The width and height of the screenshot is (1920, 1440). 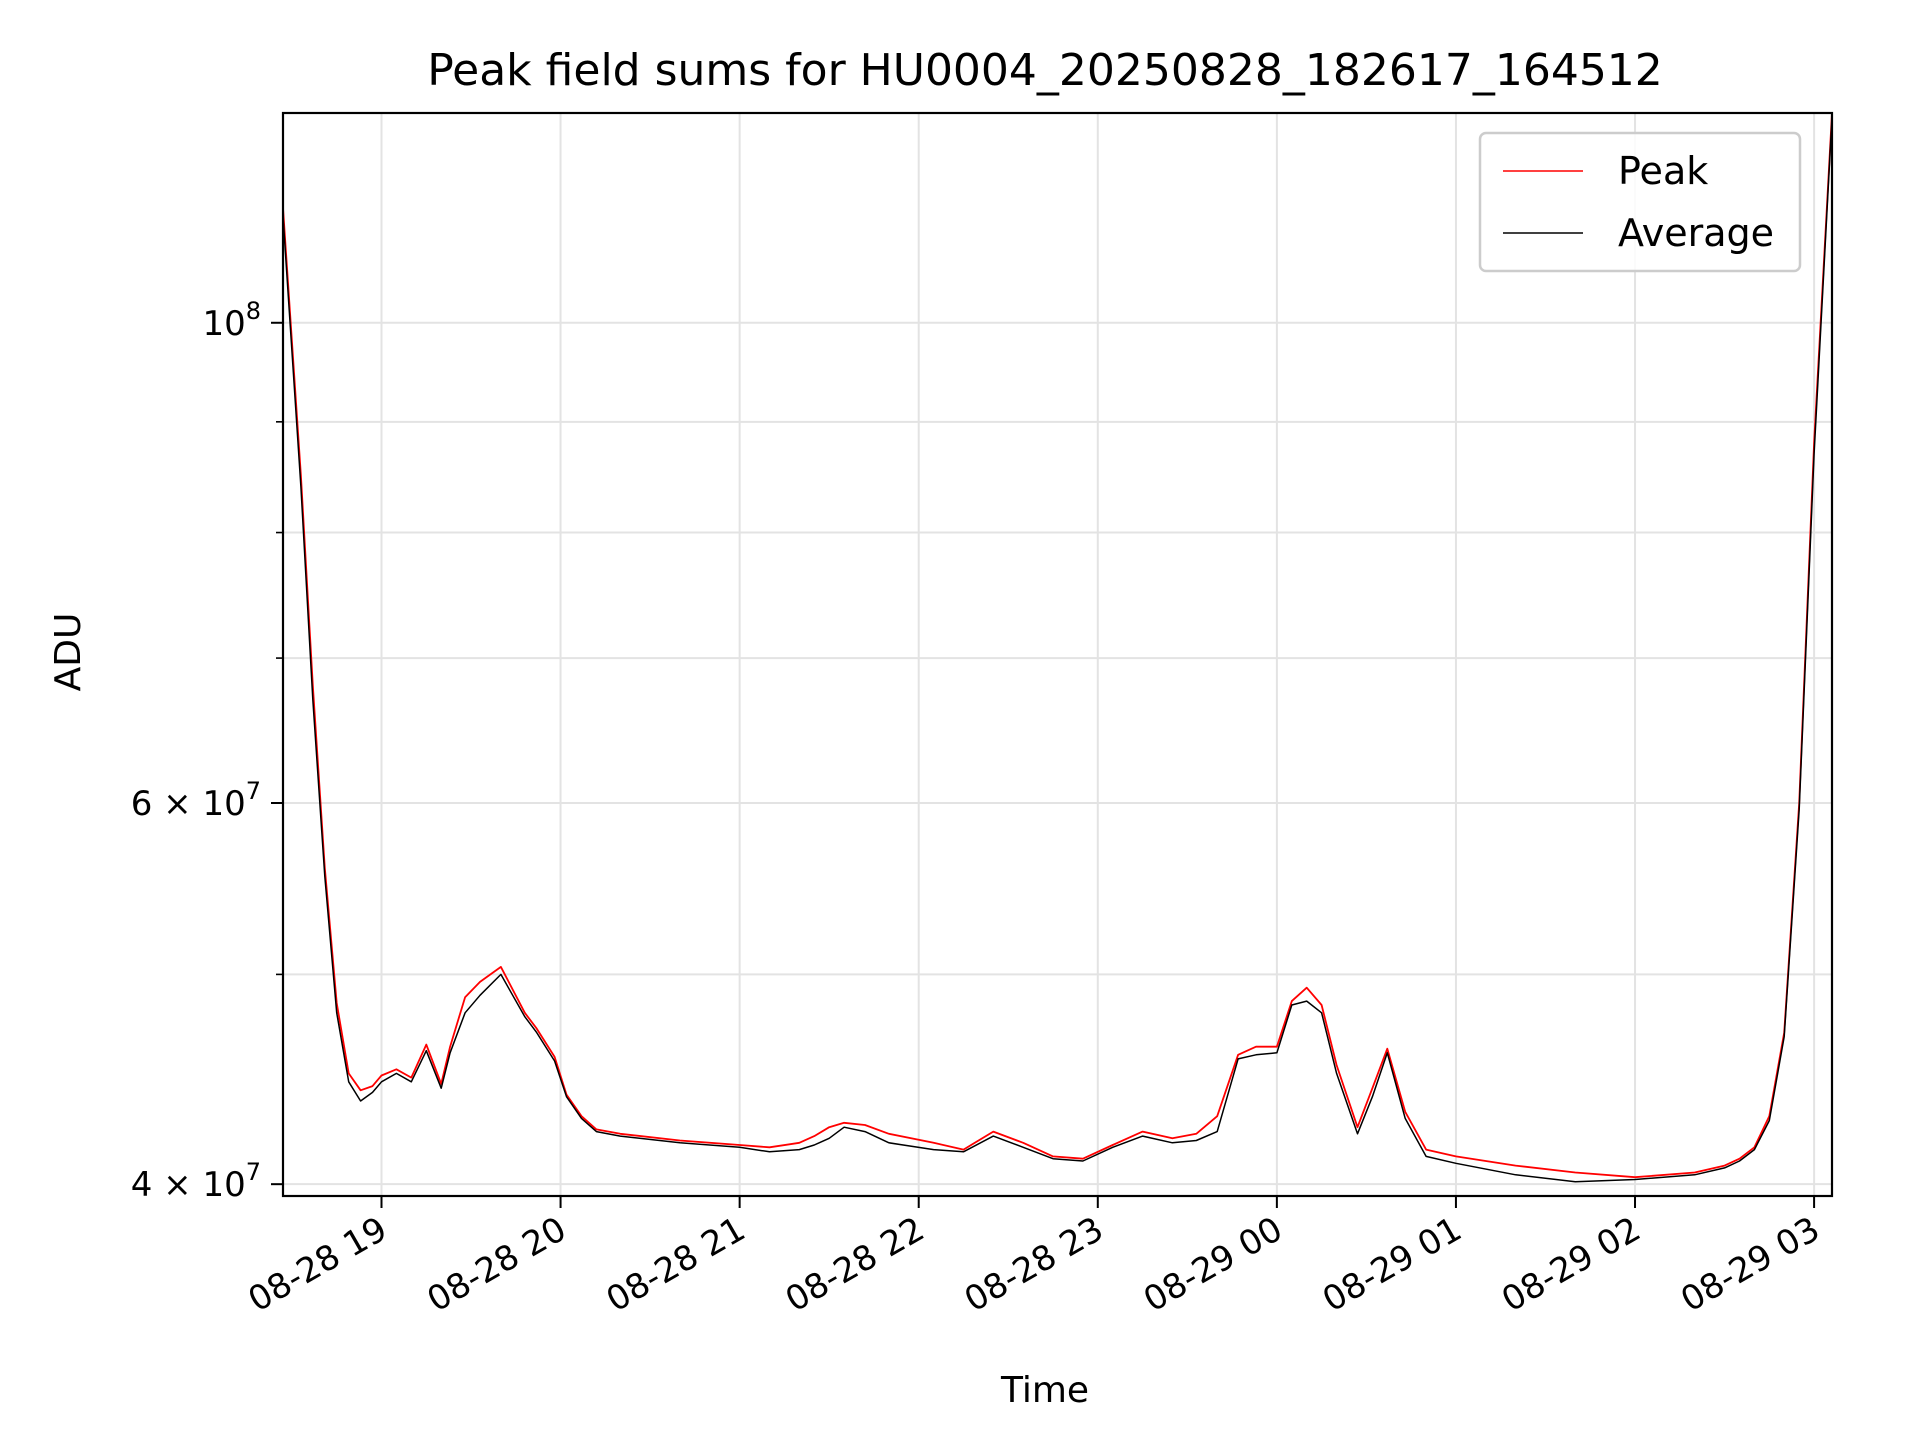 I want to click on y-tick-label: 4 × 107, so click(x=196, y=1181).